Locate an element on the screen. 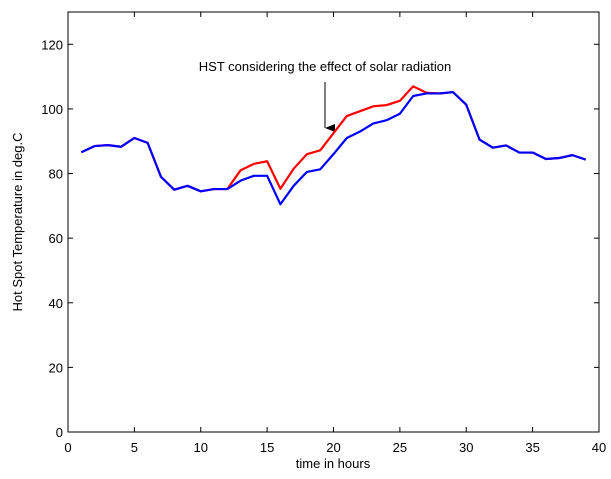  y-tick-label: 80 is located at coordinates (56, 174).